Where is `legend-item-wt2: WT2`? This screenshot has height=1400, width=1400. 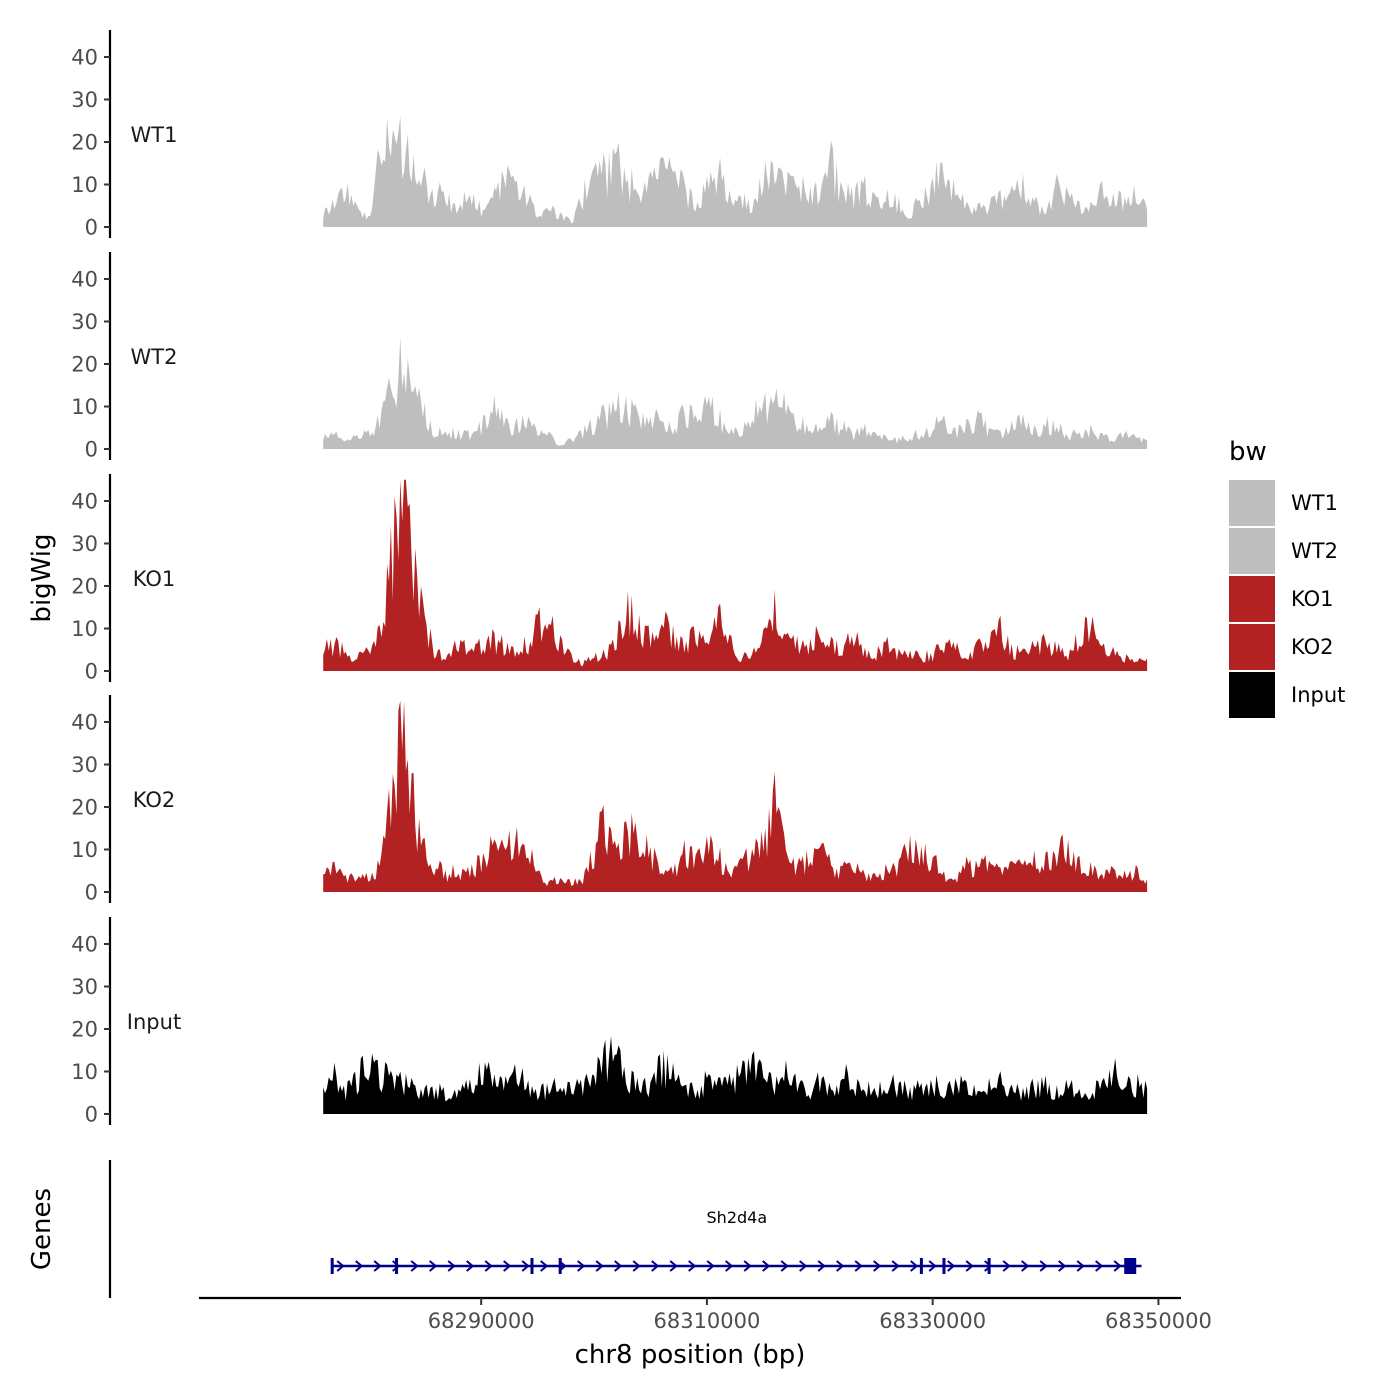
legend-item-wt2: WT2 is located at coordinates (1283, 551).